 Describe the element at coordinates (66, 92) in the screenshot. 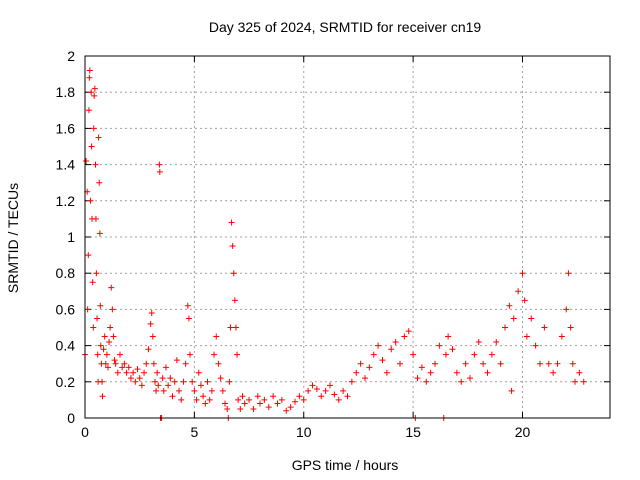

I see `y-tick-label: 1.8` at that location.